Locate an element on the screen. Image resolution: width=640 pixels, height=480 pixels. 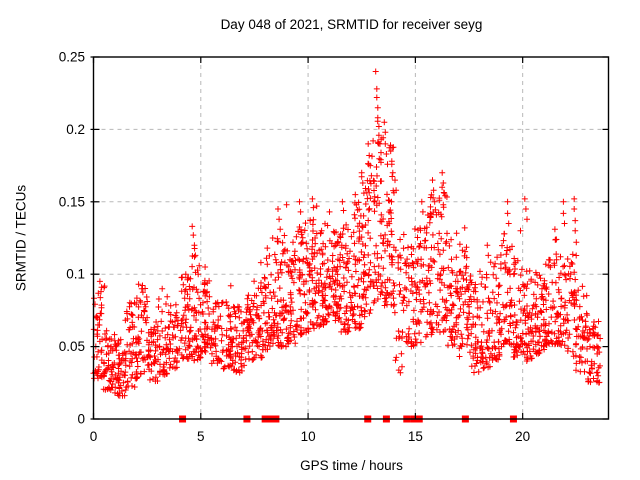
y-tick-label: 0 is located at coordinates (81, 419).